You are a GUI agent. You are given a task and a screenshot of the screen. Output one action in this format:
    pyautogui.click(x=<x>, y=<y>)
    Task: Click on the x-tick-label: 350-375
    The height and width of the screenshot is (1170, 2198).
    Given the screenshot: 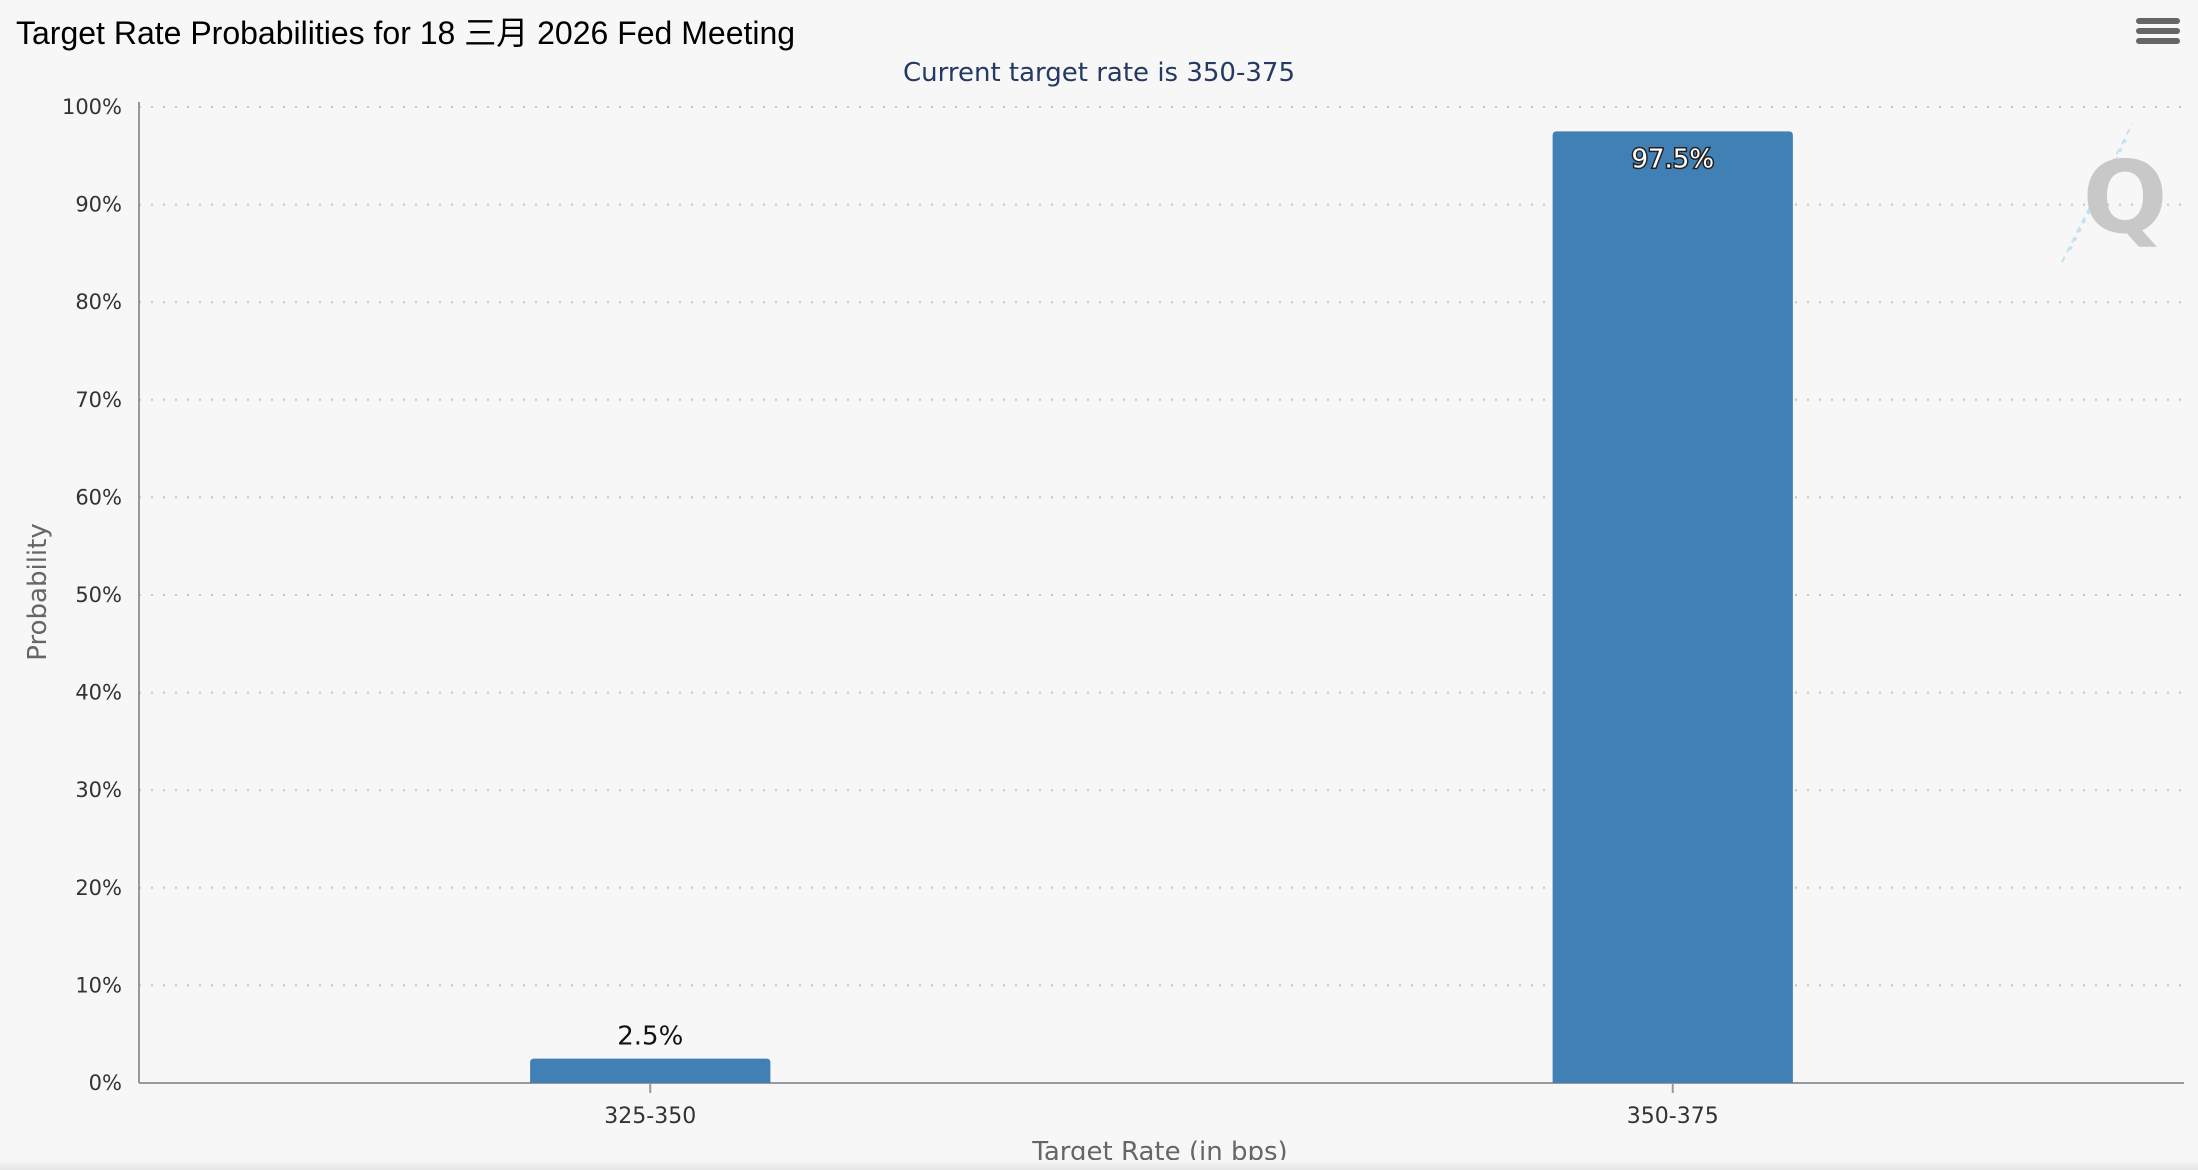 What is the action you would take?
    pyautogui.click(x=1673, y=1116)
    